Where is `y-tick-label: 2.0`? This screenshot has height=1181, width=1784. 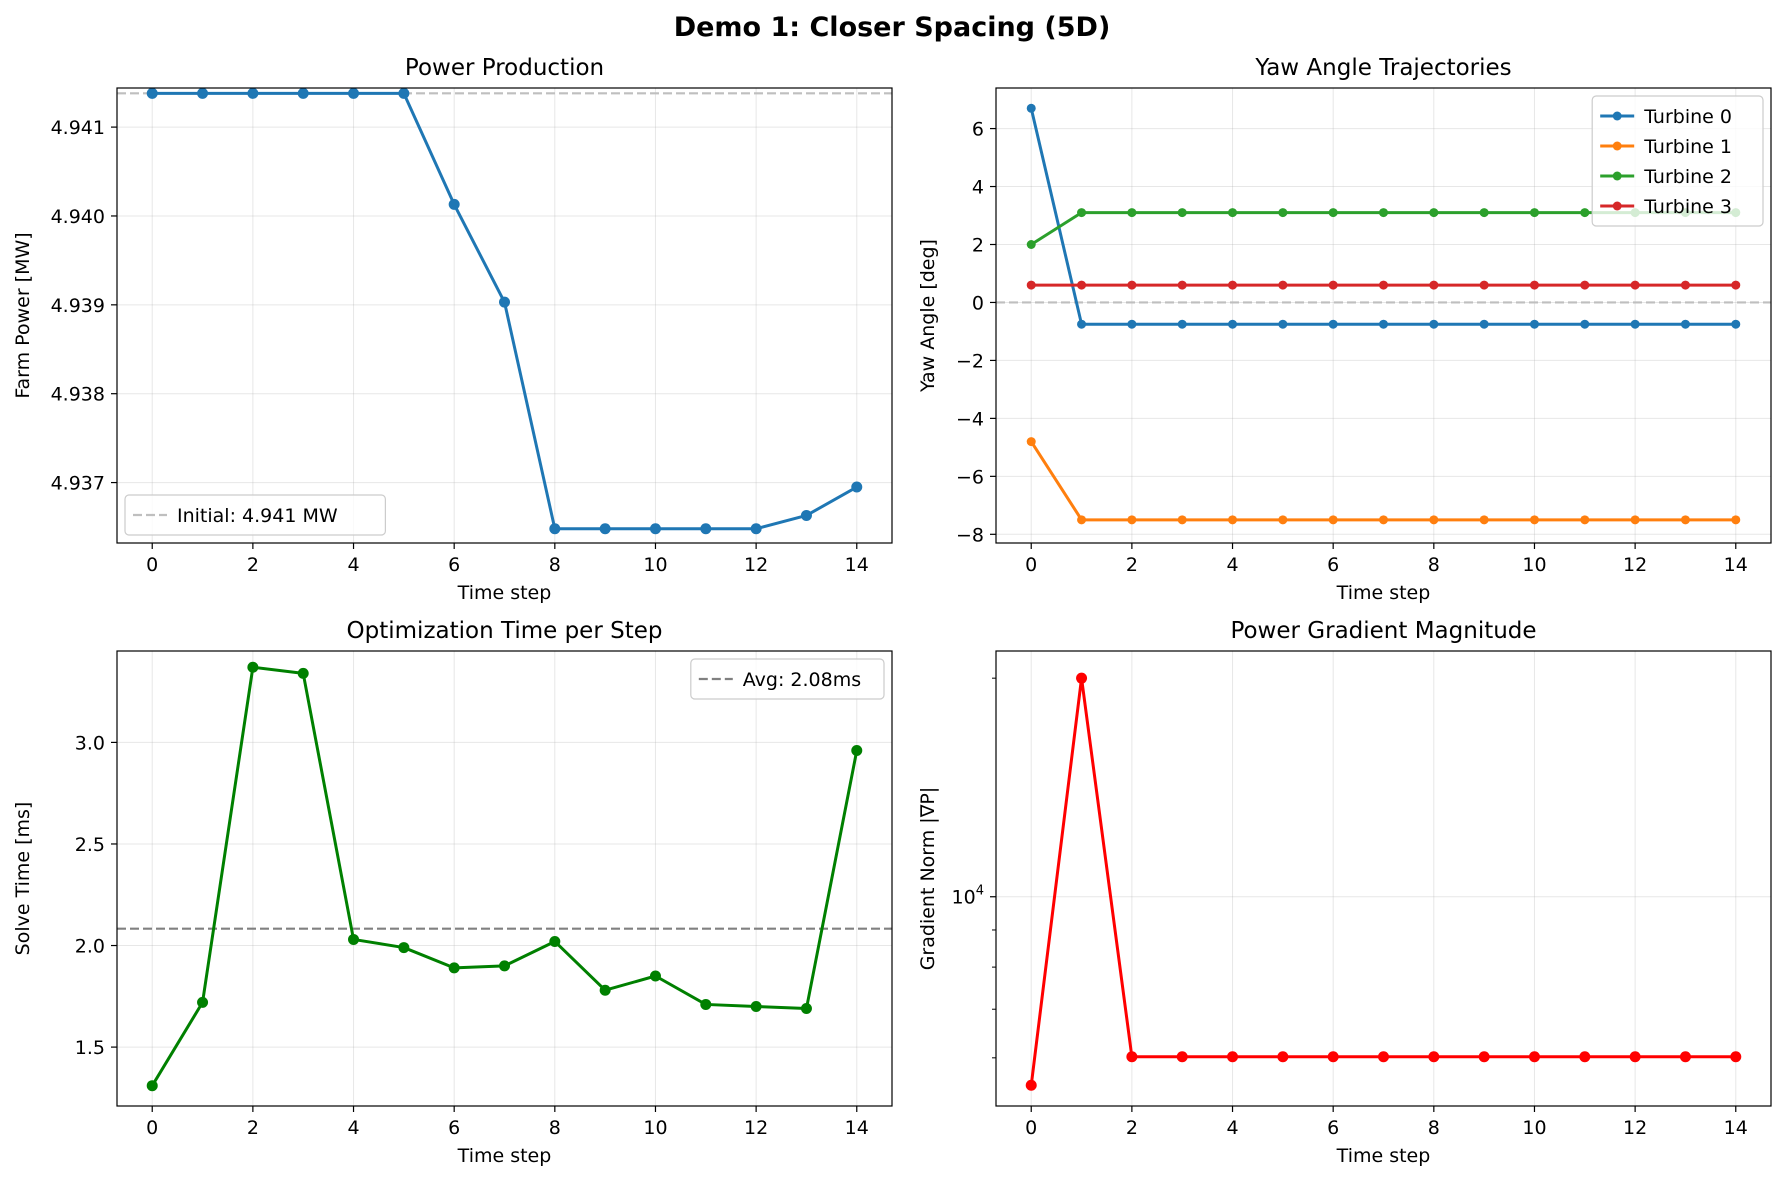
y-tick-label: 2.0 is located at coordinates (90, 947).